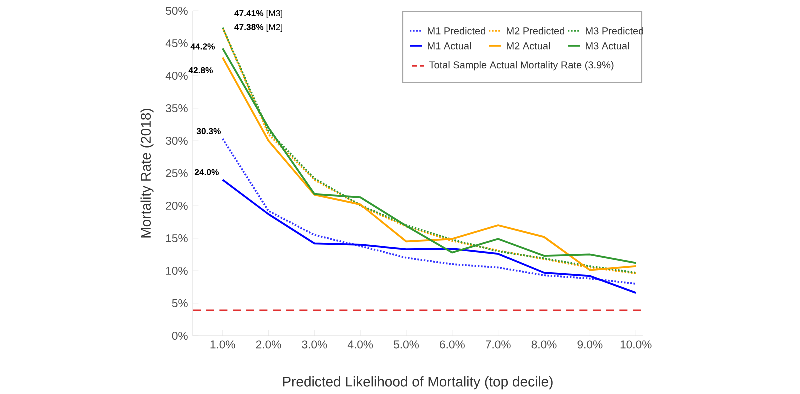 The height and width of the screenshot is (394, 800). Describe the element at coordinates (361, 344) in the screenshot. I see `x-tick-label: 4.0%` at that location.